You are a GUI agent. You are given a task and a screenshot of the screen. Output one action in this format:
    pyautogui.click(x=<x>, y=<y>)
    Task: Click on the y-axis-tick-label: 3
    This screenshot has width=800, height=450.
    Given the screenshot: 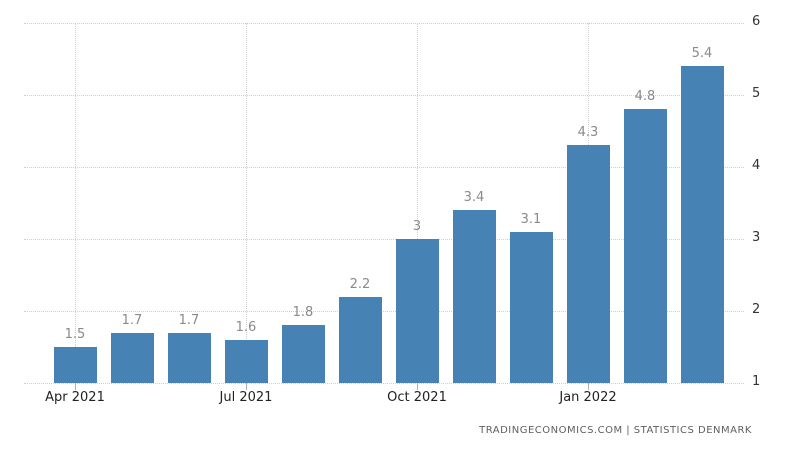 What is the action you would take?
    pyautogui.click(x=756, y=237)
    